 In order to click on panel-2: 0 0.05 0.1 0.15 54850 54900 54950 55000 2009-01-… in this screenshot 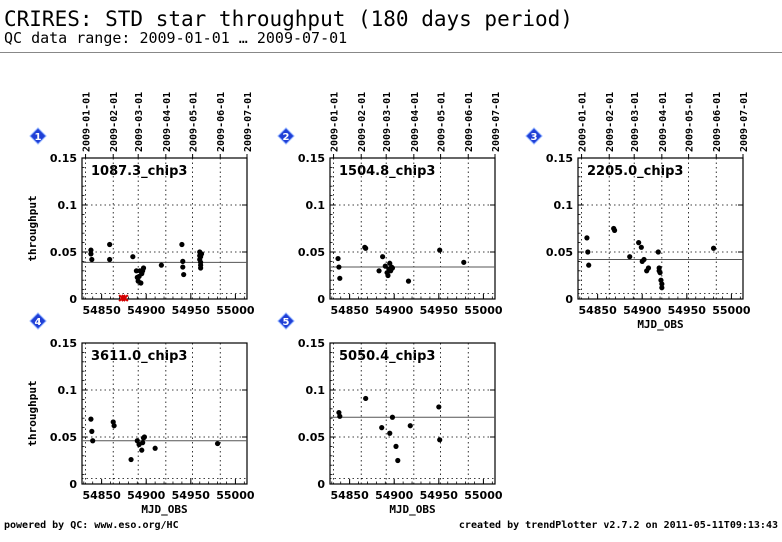, I will do `click(390, 204)`.